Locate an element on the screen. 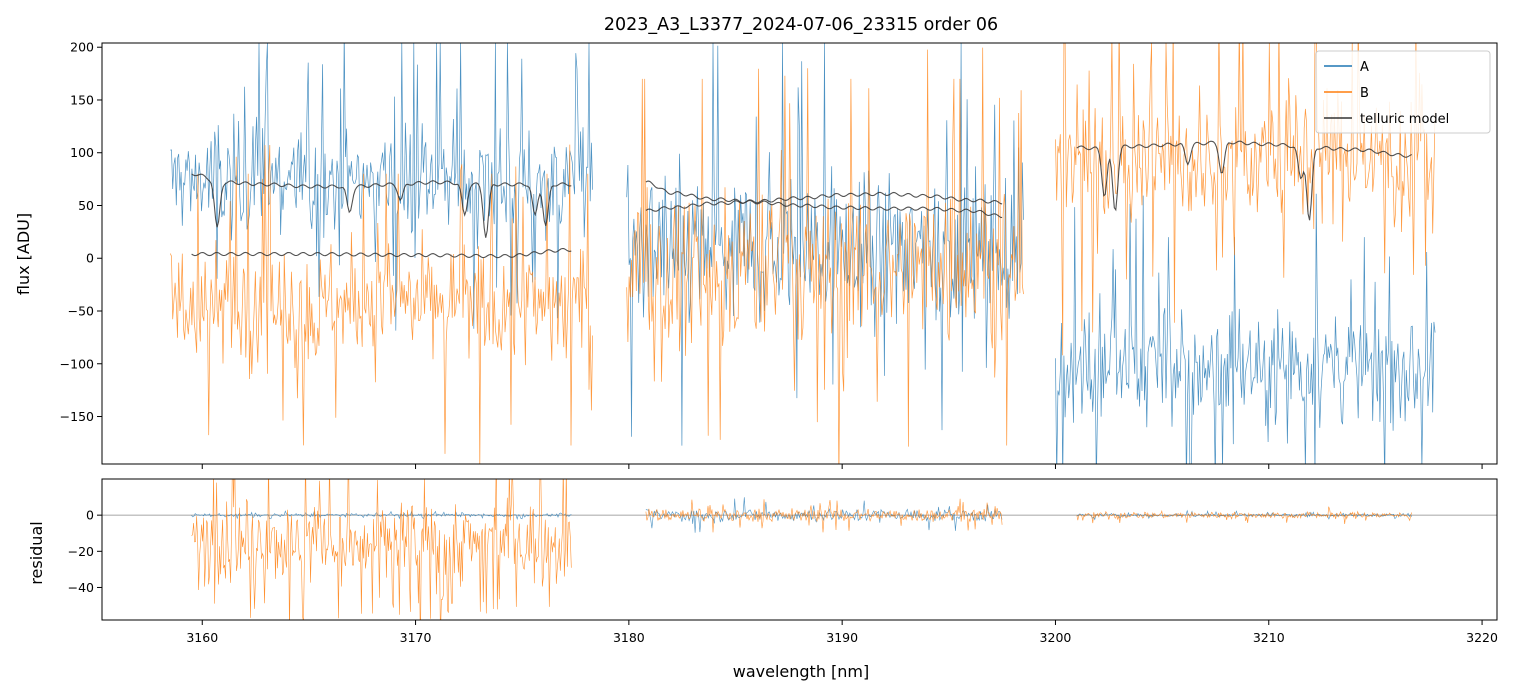 The image size is (1518, 700). top-ytick-label: 200 is located at coordinates (82, 47).